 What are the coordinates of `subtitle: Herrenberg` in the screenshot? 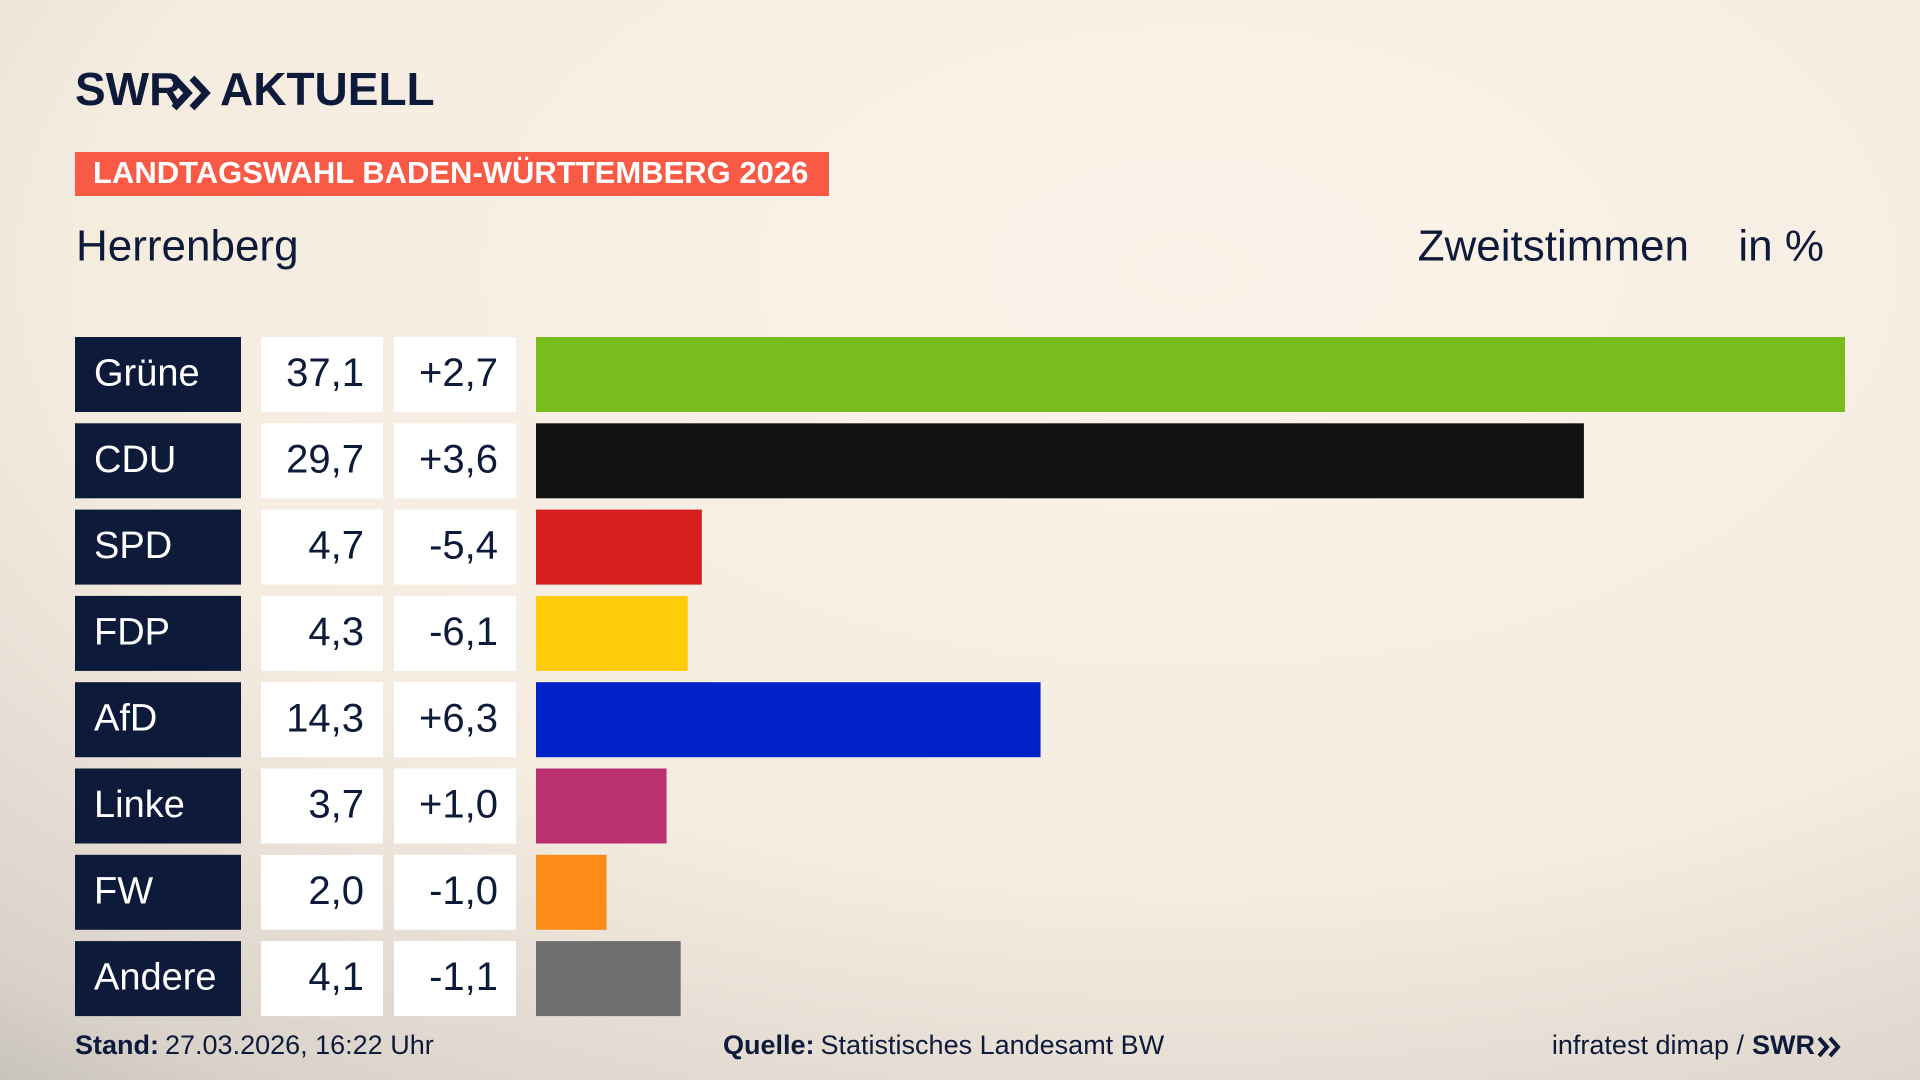 It's located at (187, 246).